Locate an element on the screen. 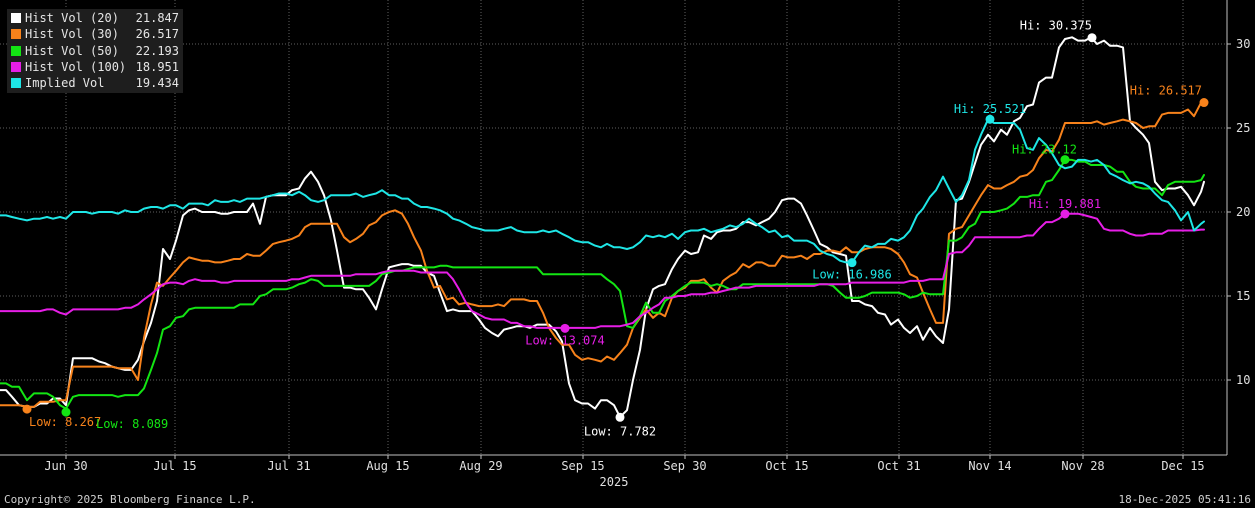 This screenshot has height=508, width=1255. extreme-label: Hi: 26.517 is located at coordinates (1166, 91).